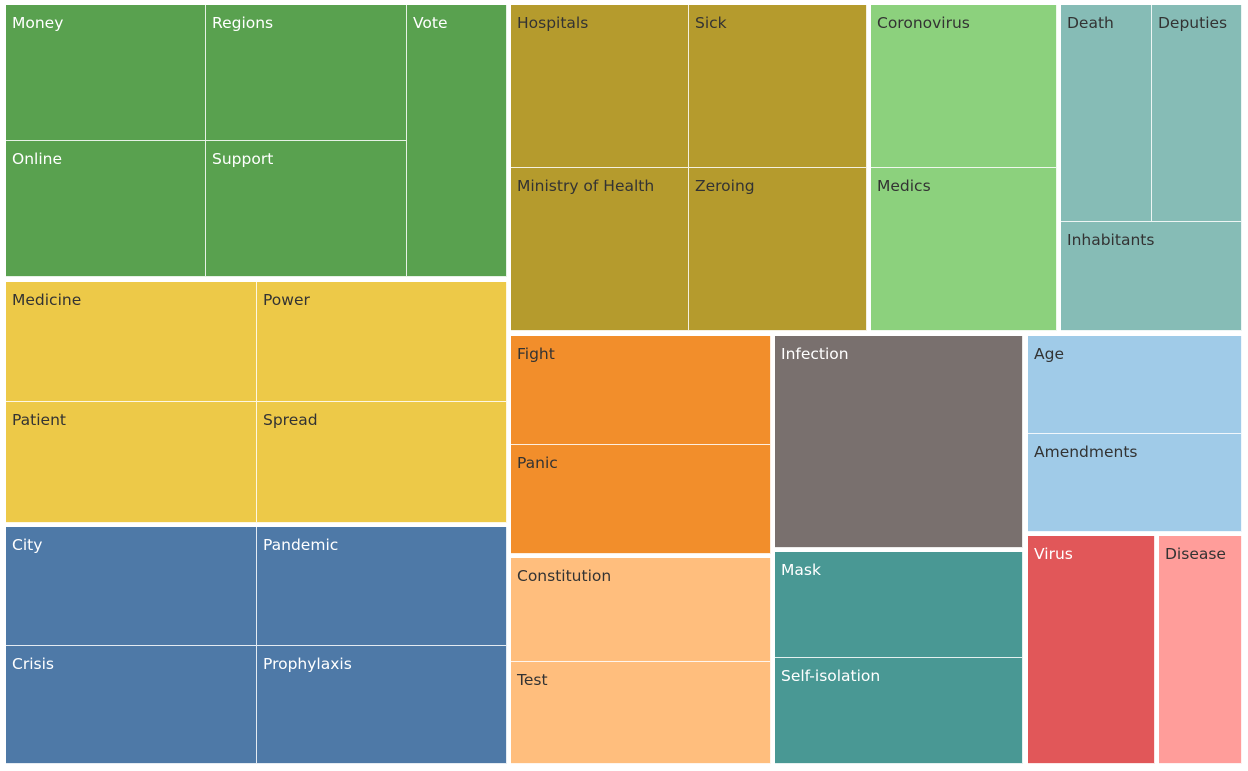 The height and width of the screenshot is (771, 1248). Describe the element at coordinates (553, 23) in the screenshot. I see `treemap-cell-label: Hospitals` at that location.